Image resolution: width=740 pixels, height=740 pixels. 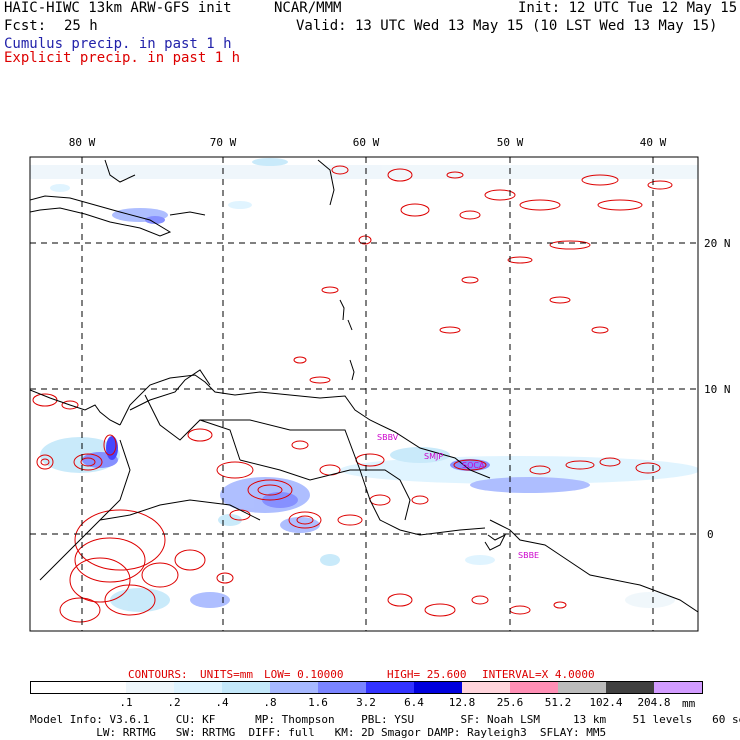 What do you see at coordinates (510, 142) in the screenshot?
I see `lon-label-50w: 50 W` at bounding box center [510, 142].